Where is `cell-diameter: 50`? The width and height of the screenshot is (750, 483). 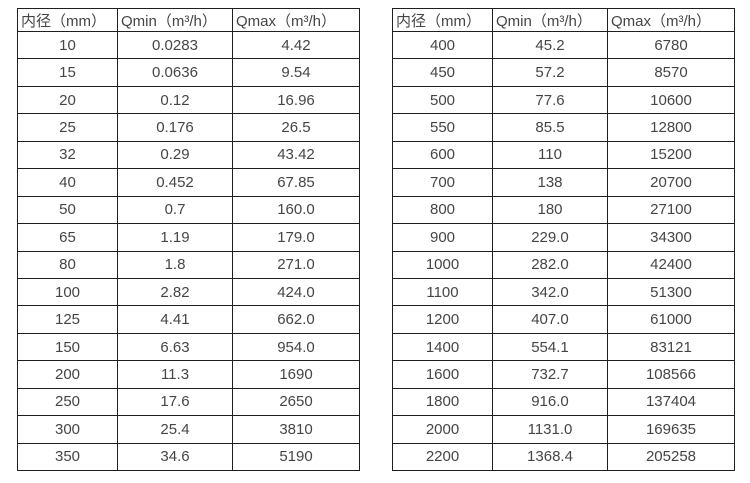
cell-diameter: 50 is located at coordinates (67, 210).